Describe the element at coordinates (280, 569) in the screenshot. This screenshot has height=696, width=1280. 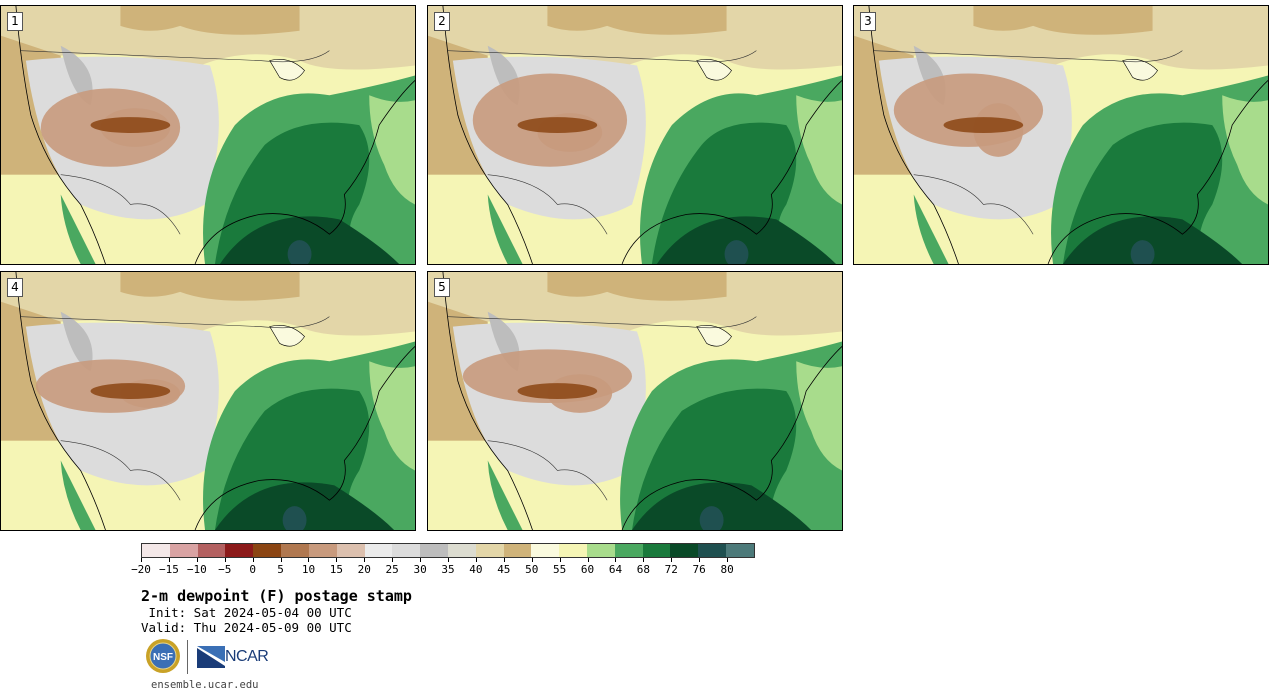
I see `colorbar-tick-label: 5` at that location.